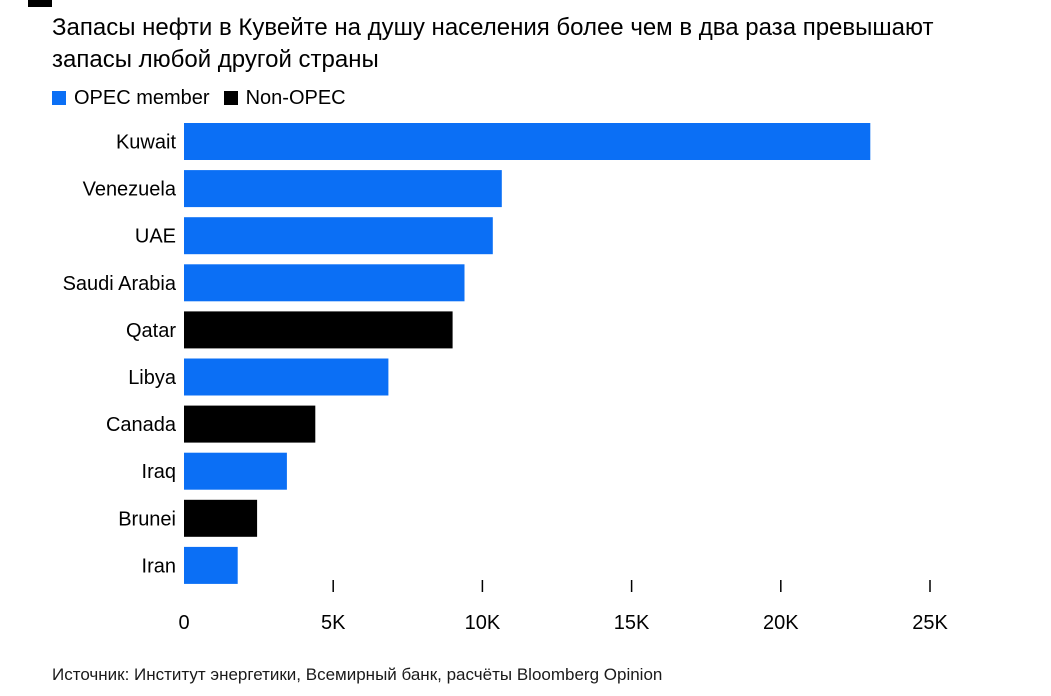 This screenshot has width=1051, height=696. I want to click on category-label-venezuela: Venezuela, so click(130, 190).